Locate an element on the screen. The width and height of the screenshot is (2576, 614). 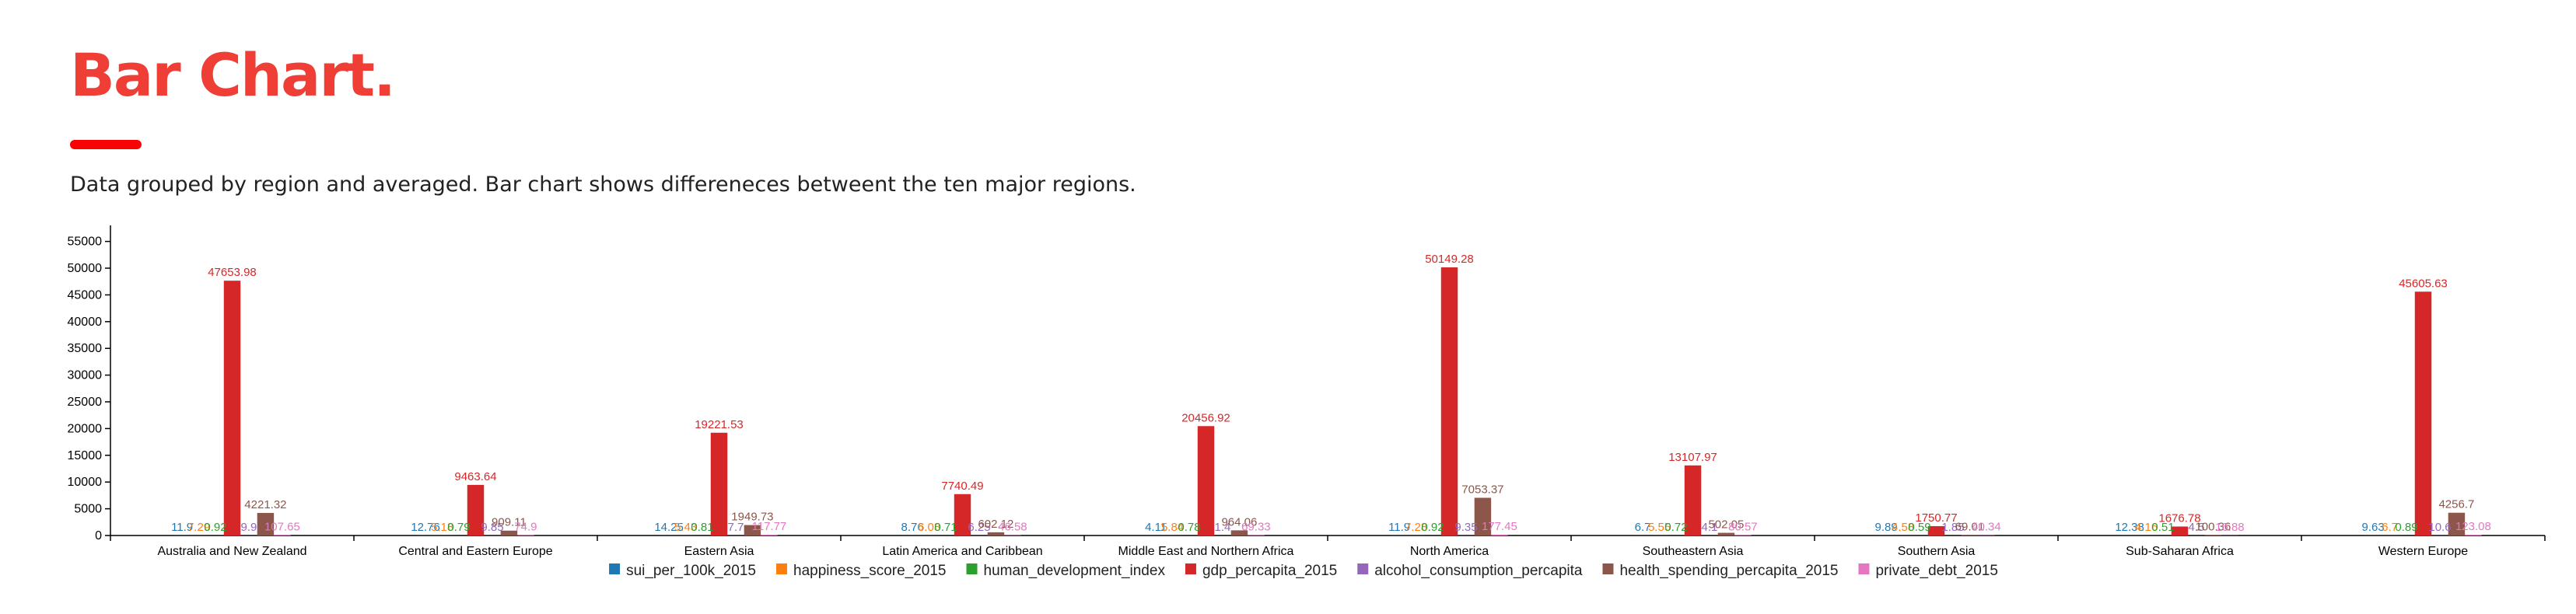
data-label: 1676.78 is located at coordinates (2179, 518).